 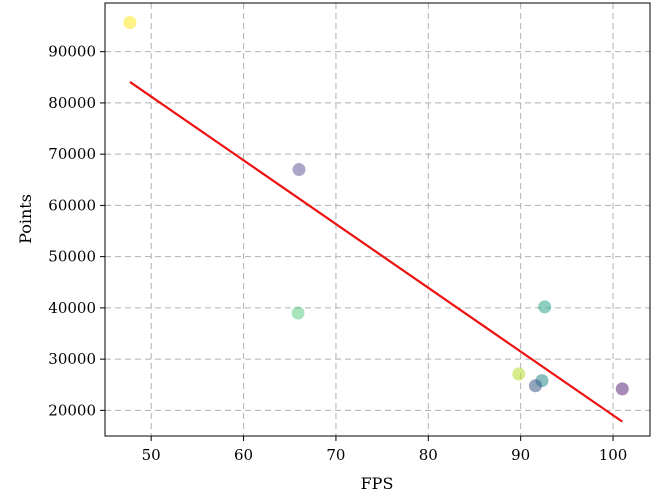 I want to click on x-tick-label: 90, so click(x=520, y=455).